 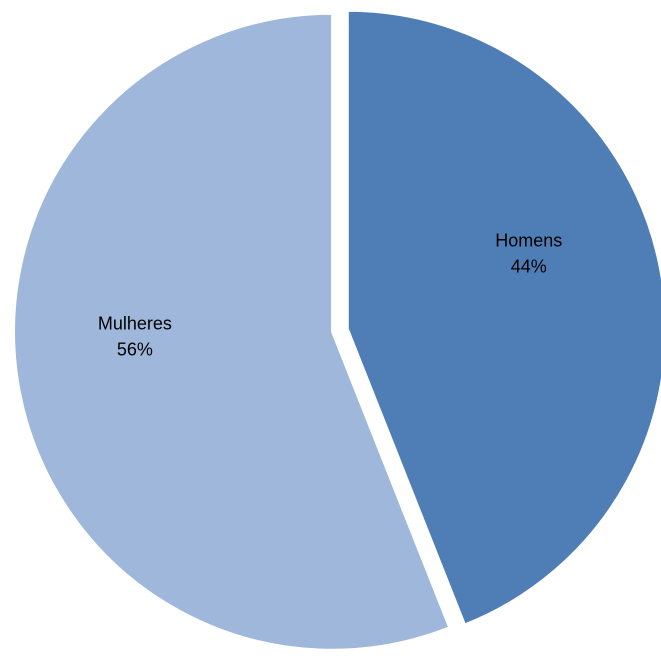 What do you see at coordinates (135, 323) in the screenshot?
I see `pie-label-name-mulheres: Mulheres` at bounding box center [135, 323].